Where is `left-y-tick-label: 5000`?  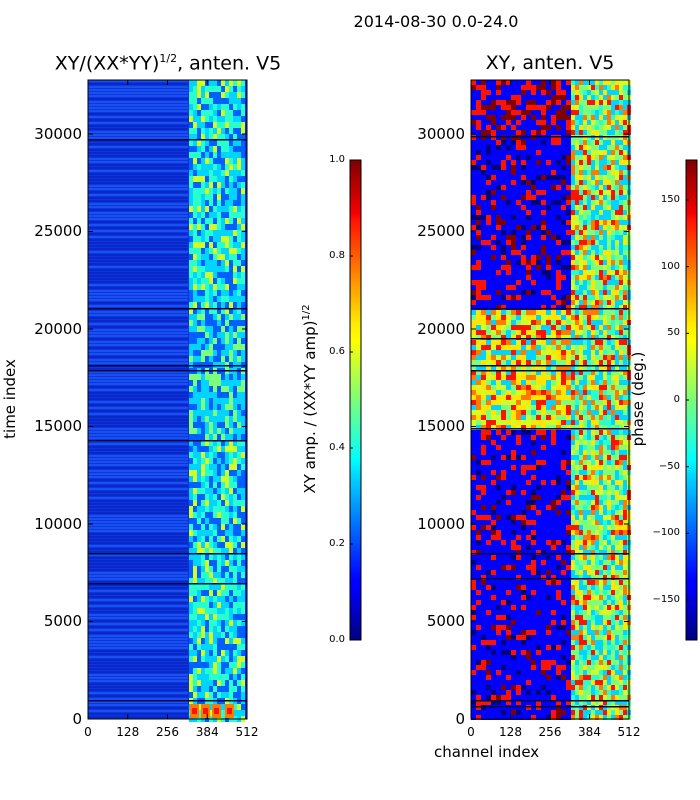
left-y-tick-label: 5000 is located at coordinates (62, 621).